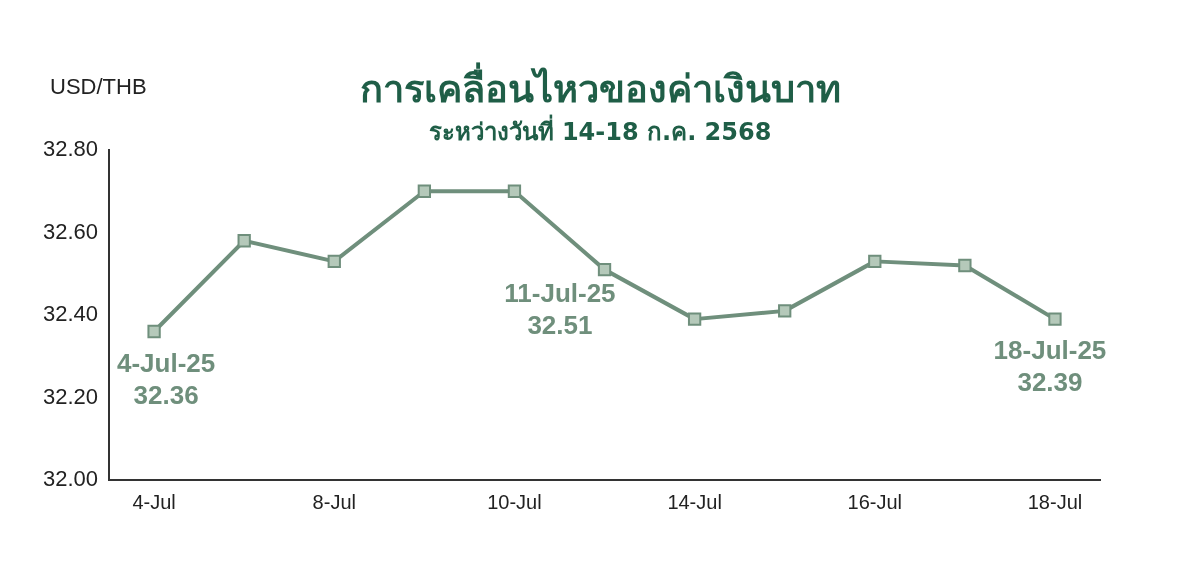 This screenshot has width=1200, height=578. What do you see at coordinates (70, 231) in the screenshot?
I see `y-tick-label: 32.60` at bounding box center [70, 231].